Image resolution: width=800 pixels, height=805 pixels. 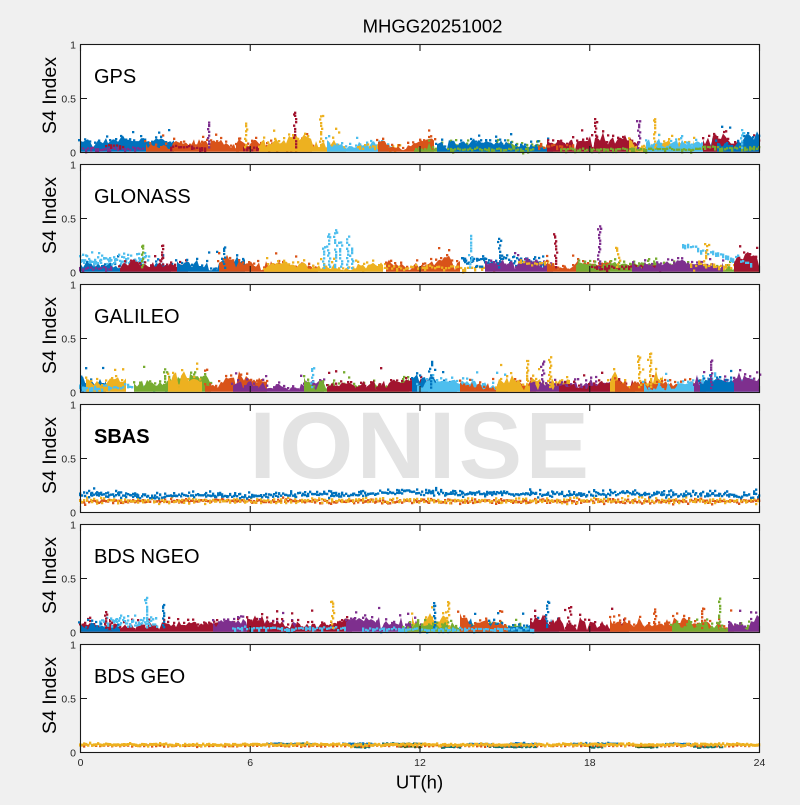 I want to click on svg-text: UT(h), so click(x=419, y=782).